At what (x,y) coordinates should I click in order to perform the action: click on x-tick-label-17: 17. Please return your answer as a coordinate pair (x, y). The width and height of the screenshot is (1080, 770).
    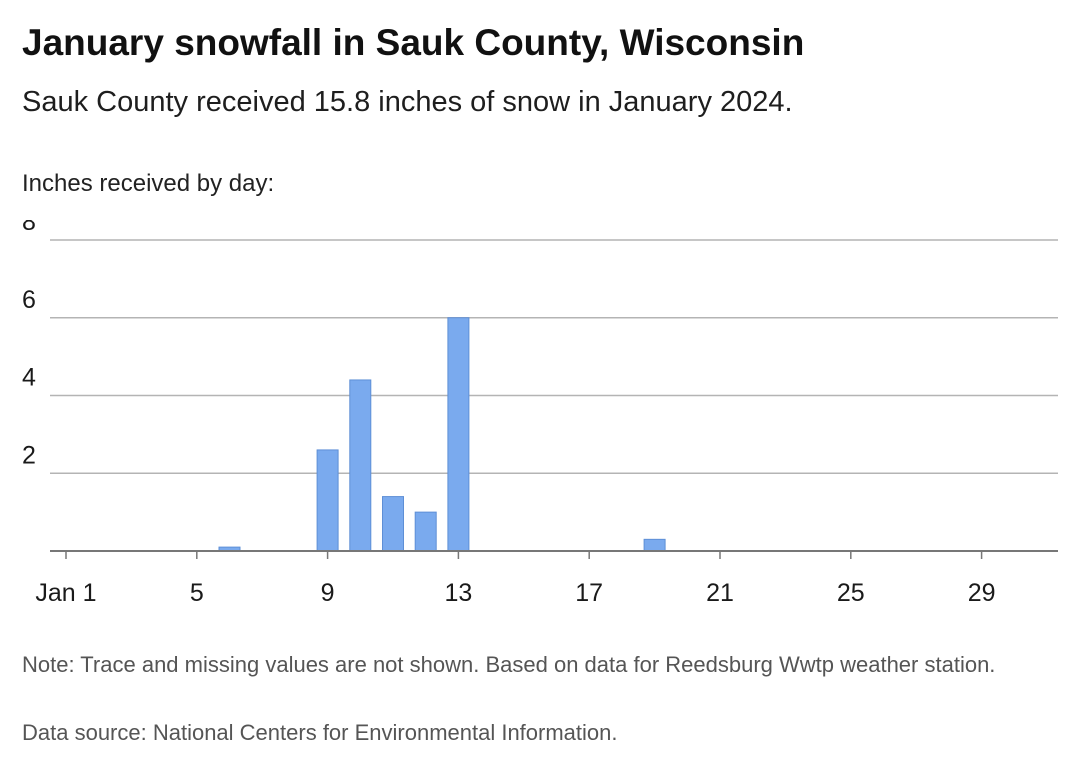
    Looking at the image, I should click on (589, 593).